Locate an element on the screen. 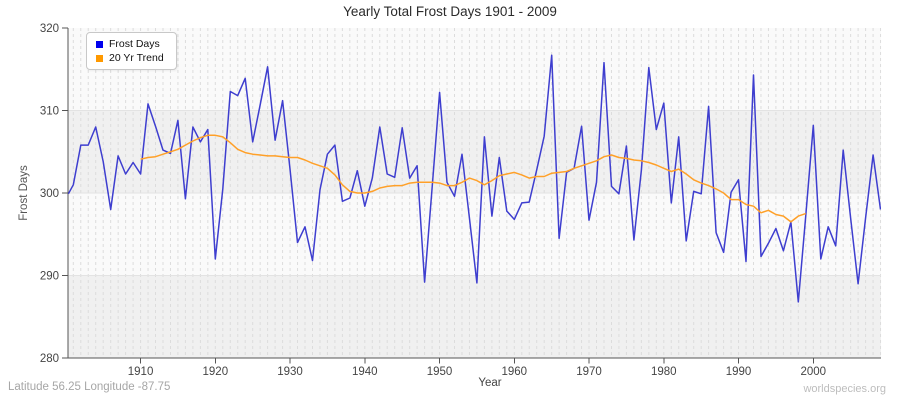  legend-item-frost-days: Frost Days is located at coordinates (130, 44).